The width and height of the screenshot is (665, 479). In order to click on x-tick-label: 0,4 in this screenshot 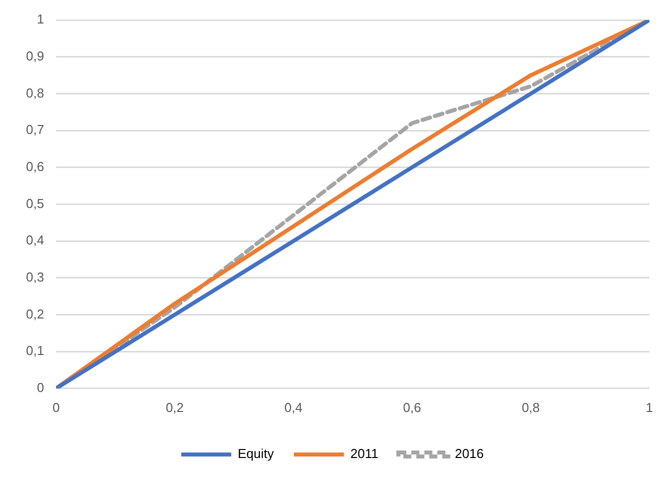, I will do `click(293, 407)`.